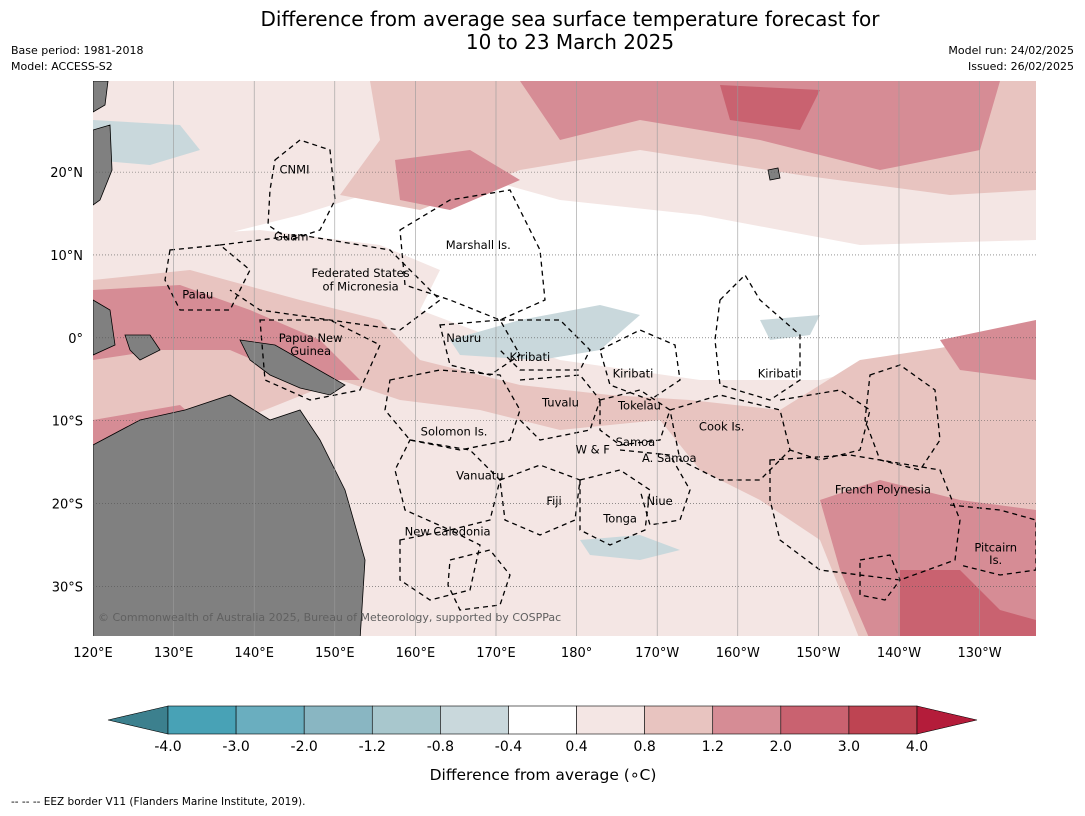 Image resolution: width=1085 pixels, height=816 pixels. I want to click on colorbar-tick-label: 0.8, so click(645, 747).